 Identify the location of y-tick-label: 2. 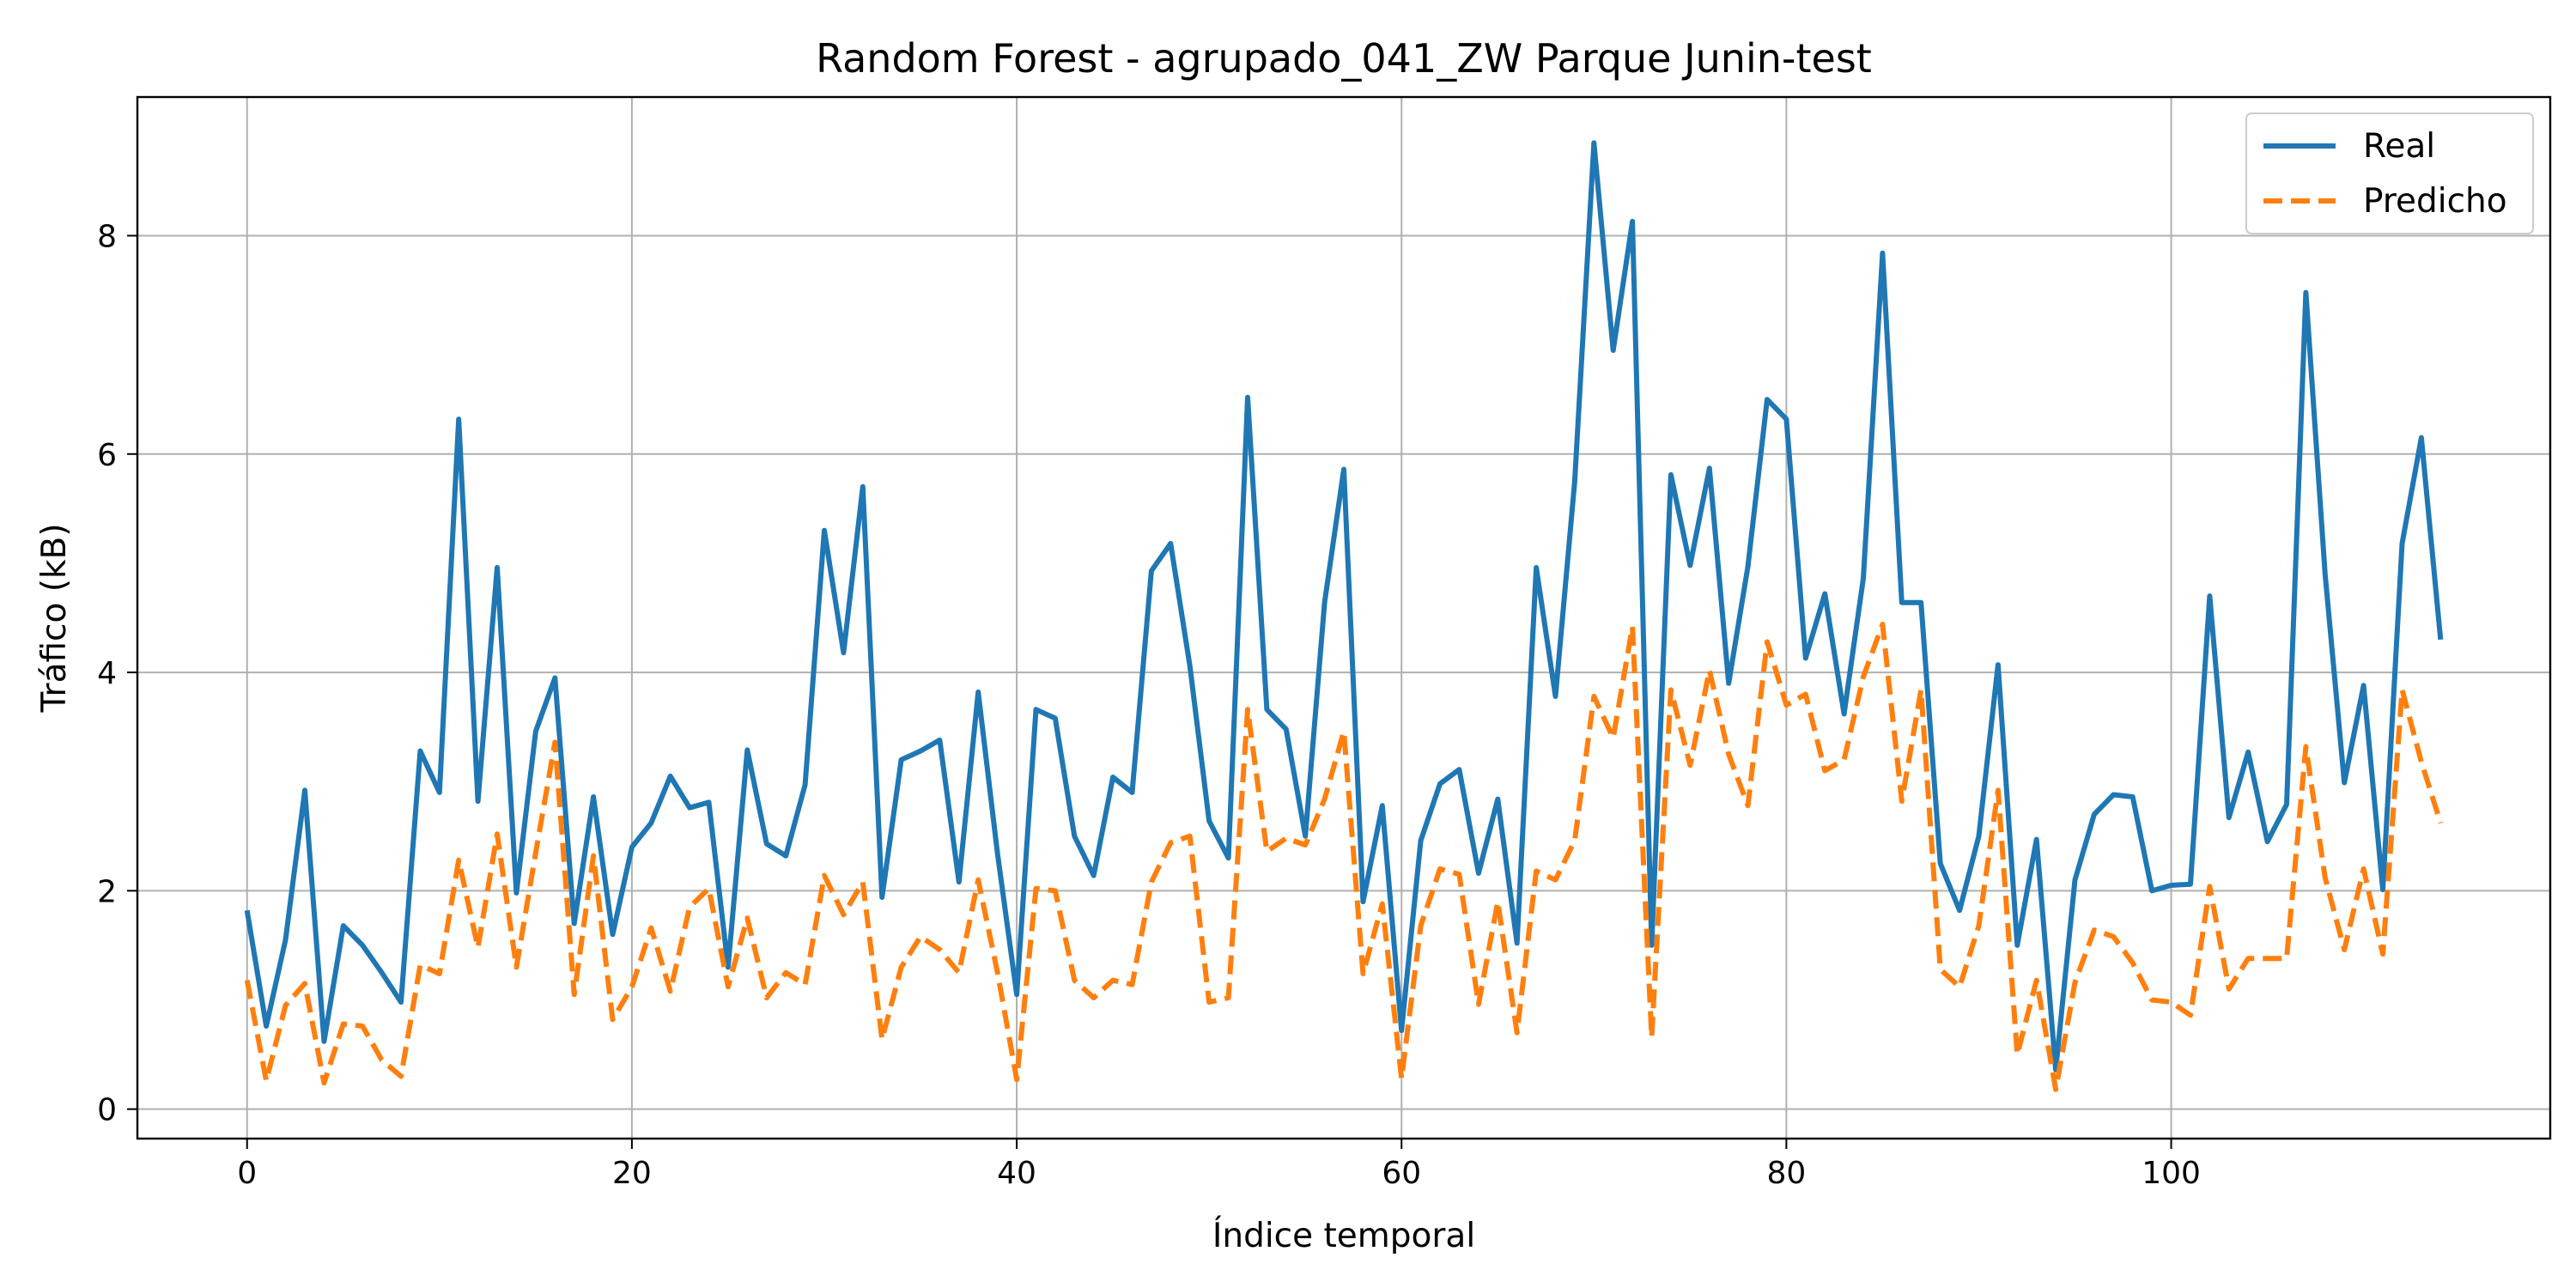
(107, 892).